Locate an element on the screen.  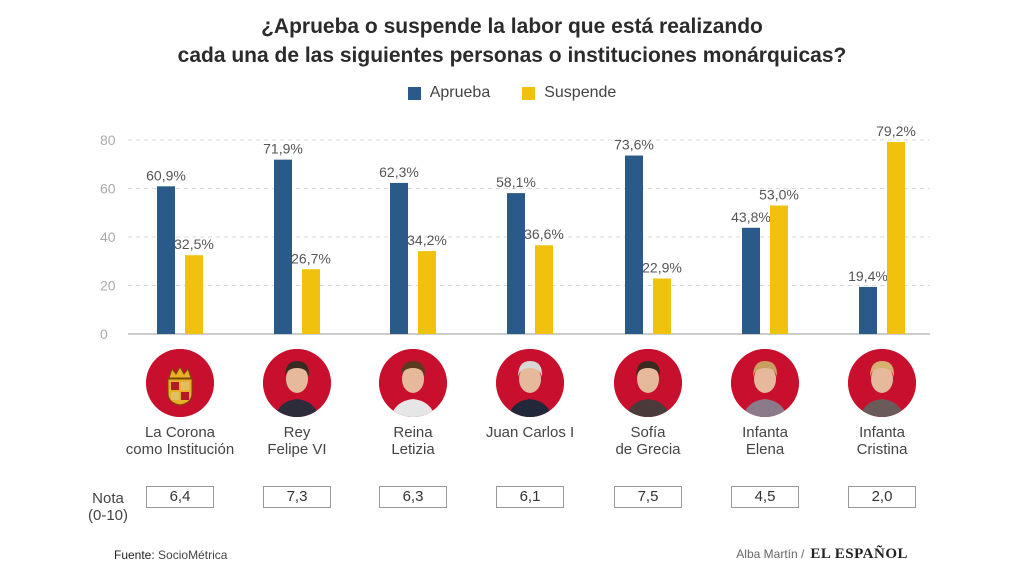
y-tick-label: 60 is located at coordinates (108, 189).